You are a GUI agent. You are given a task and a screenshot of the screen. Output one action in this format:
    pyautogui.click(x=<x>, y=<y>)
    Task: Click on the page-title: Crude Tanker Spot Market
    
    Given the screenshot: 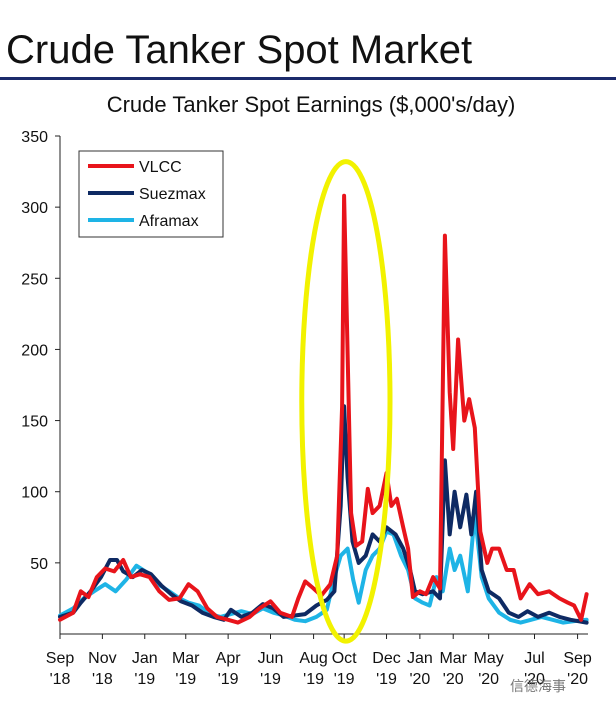 What is the action you would take?
    pyautogui.click(x=239, y=50)
    